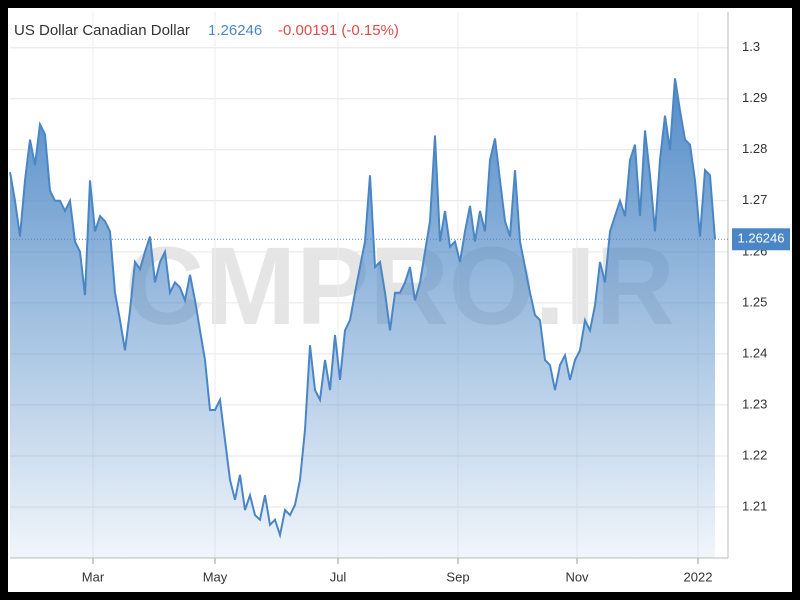 The width and height of the screenshot is (800, 600). I want to click on y-tick-label: 1.25, so click(754, 301).